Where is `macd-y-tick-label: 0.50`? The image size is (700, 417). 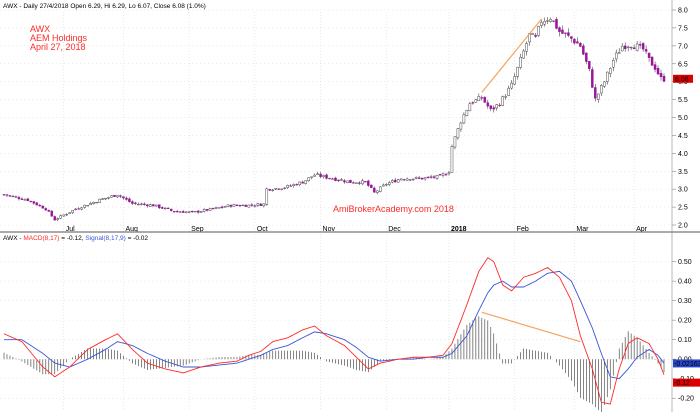 macd-y-tick-label: 0.50 is located at coordinates (685, 262).